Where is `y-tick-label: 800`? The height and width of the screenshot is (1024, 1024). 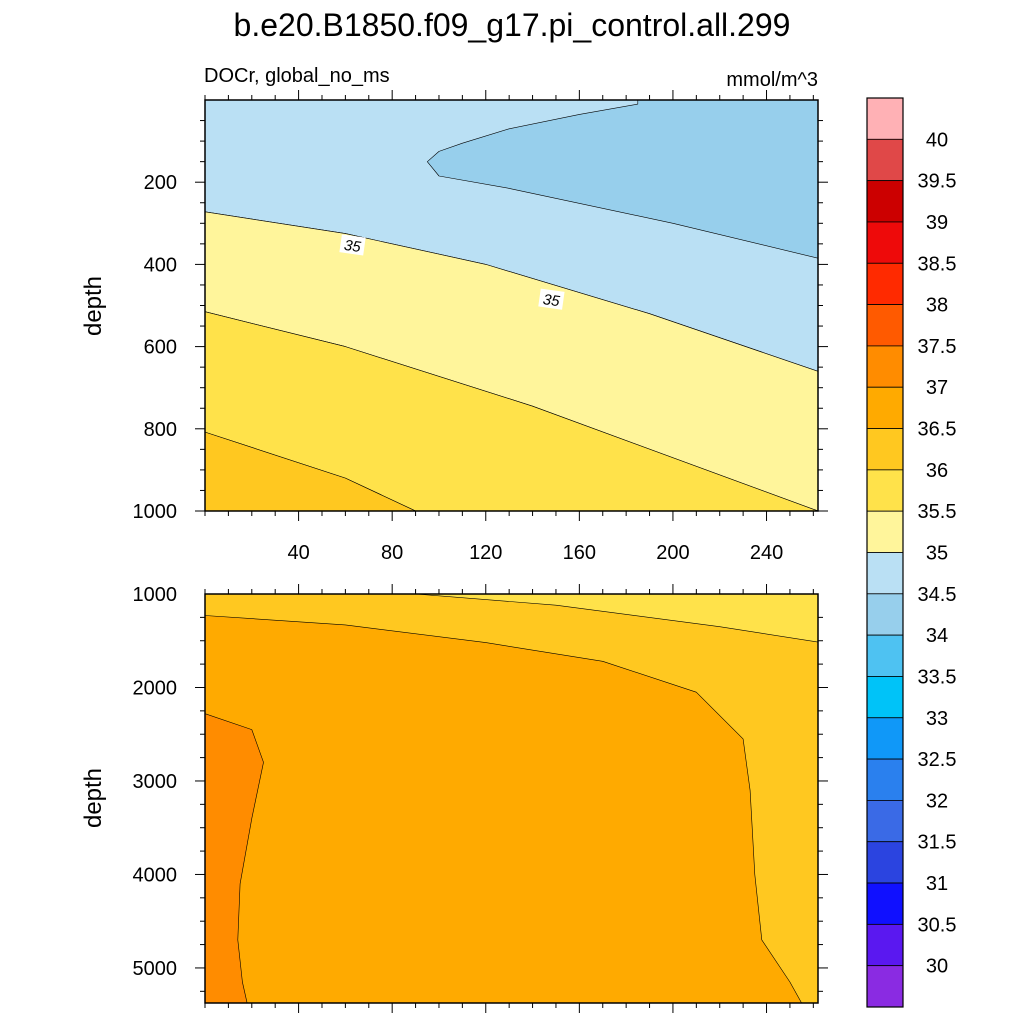
y-tick-label: 800 is located at coordinates (160, 430).